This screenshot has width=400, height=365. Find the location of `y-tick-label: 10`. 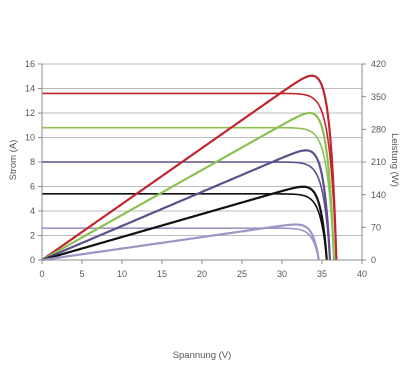

y-tick-label: 10 is located at coordinates (30, 138).